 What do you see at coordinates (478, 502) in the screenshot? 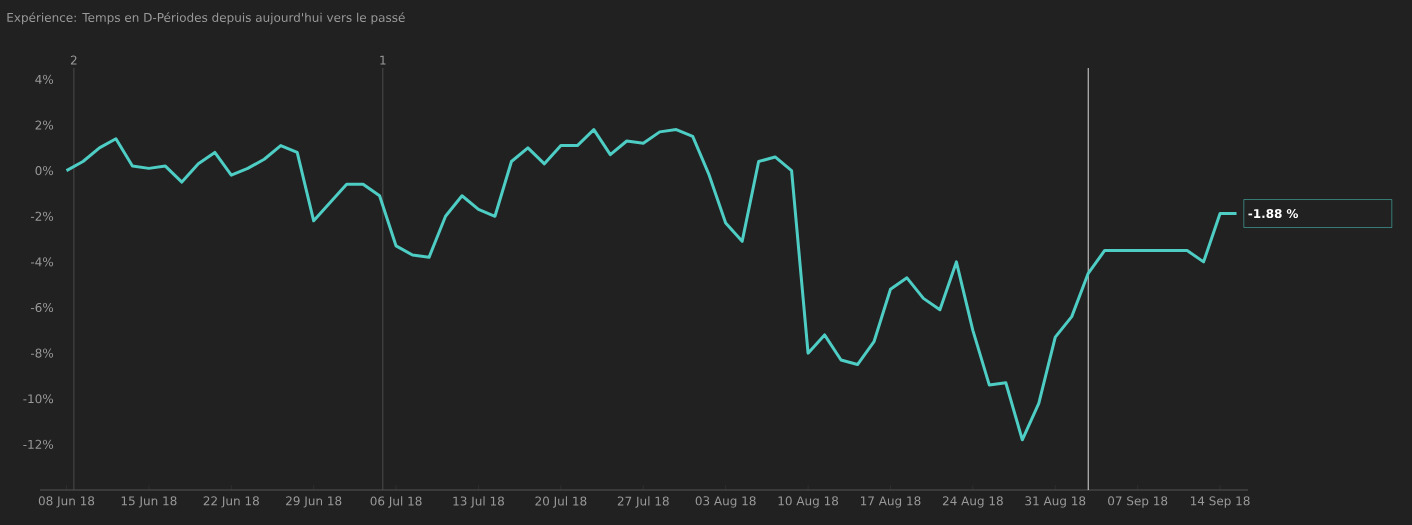
I see `x-tick-label: 13 Jul 18` at bounding box center [478, 502].